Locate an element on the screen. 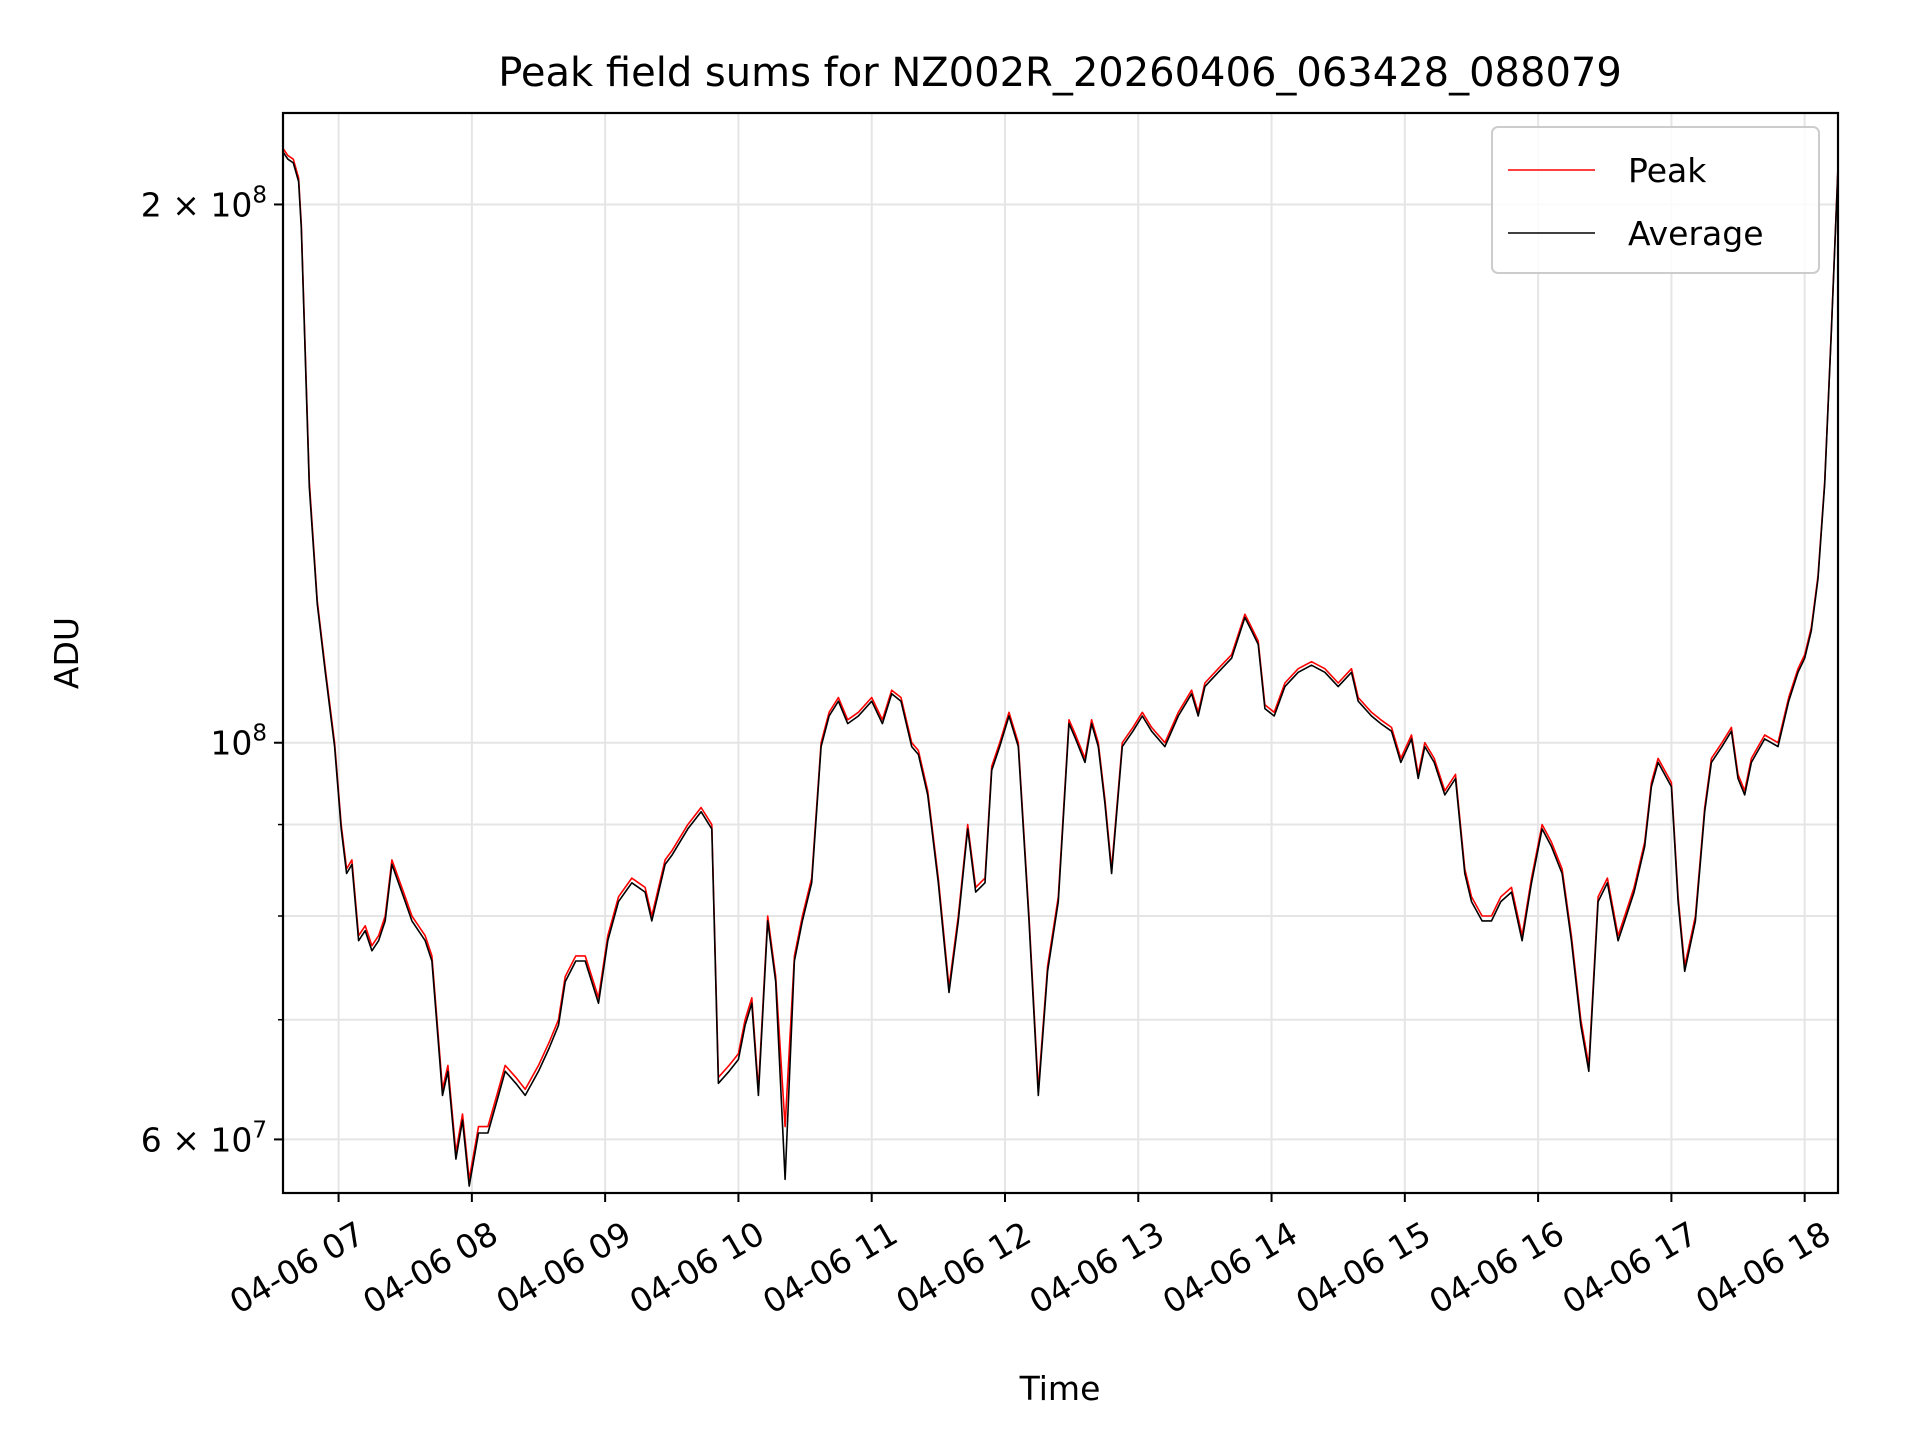  y-axis-title: ADU is located at coordinates (66, 653).